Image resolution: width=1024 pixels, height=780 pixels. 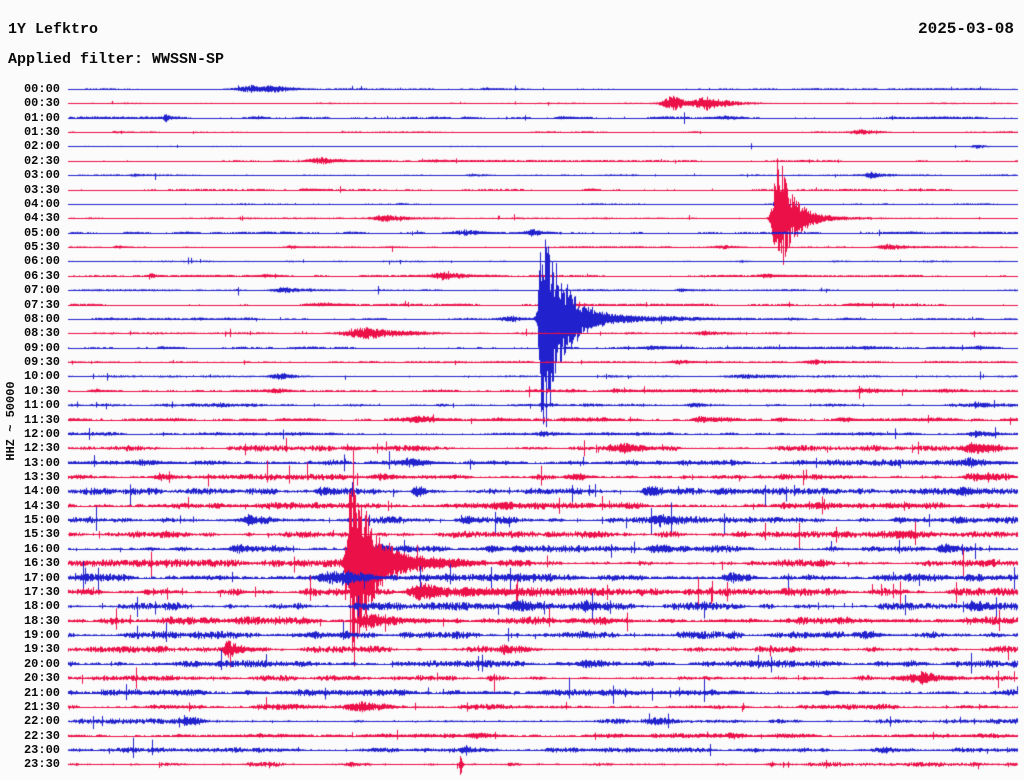 What do you see at coordinates (41, 276) in the screenshot?
I see `time-label: 06:30` at bounding box center [41, 276].